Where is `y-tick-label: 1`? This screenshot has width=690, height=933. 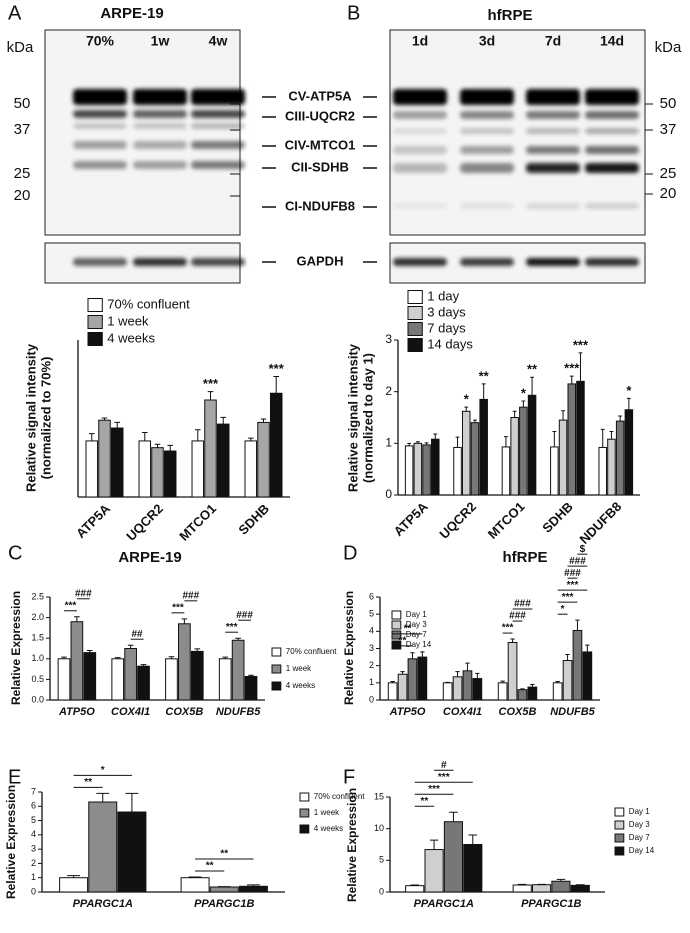
y-tick-label: 1 is located at coordinates (371, 682).